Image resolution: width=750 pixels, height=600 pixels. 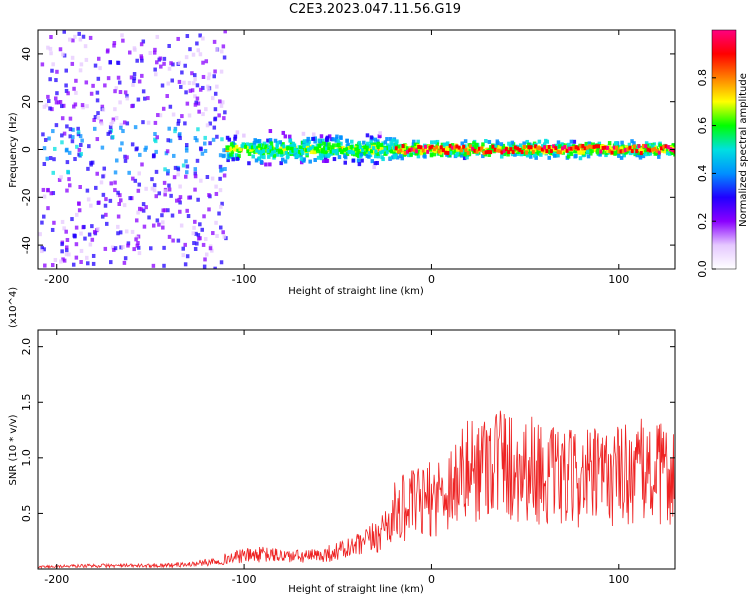 What do you see at coordinates (26, 149) in the screenshot?
I see `y-tick-label: 0` at bounding box center [26, 149].